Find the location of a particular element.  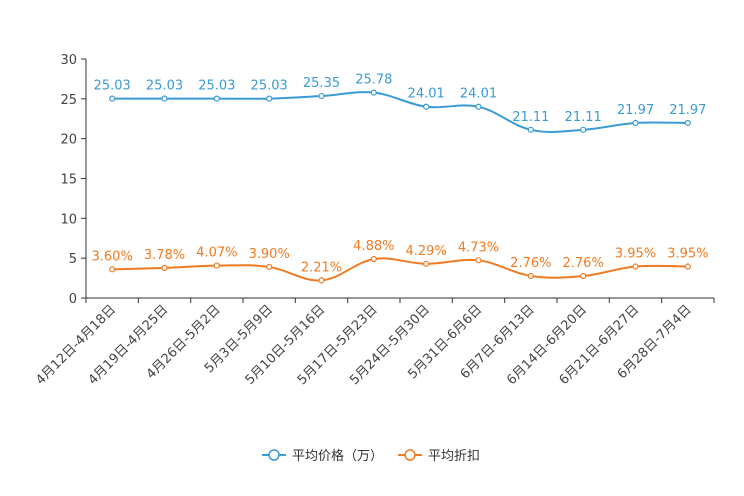

legend: 平均价格（万） 平均折扣 is located at coordinates (371, 456).